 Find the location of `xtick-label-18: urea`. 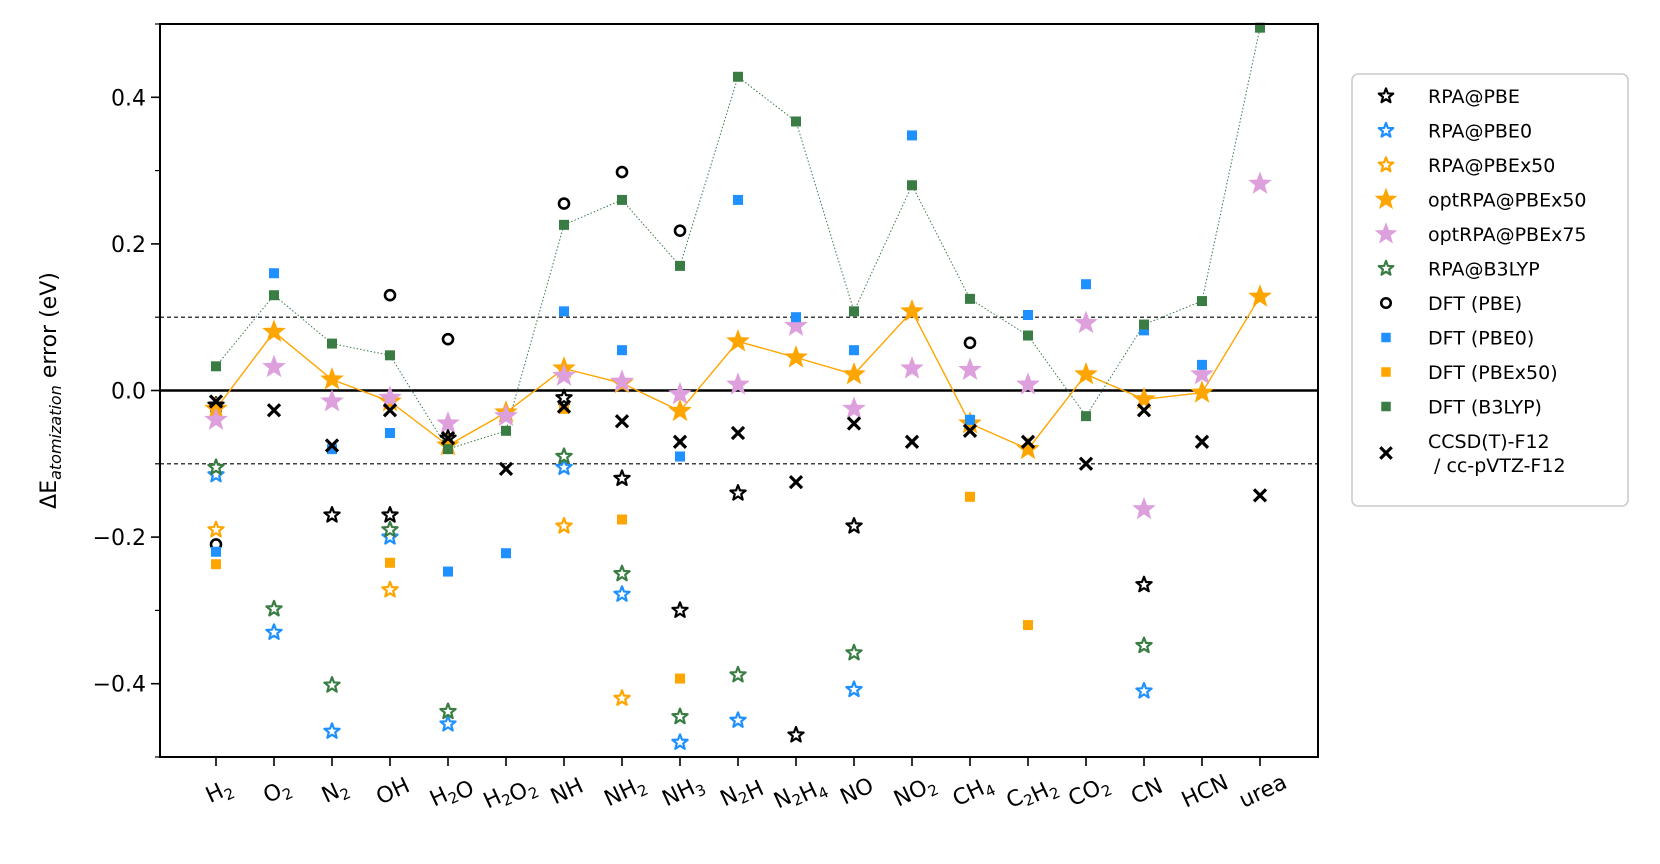

xtick-label-18: urea is located at coordinates (1262, 792).